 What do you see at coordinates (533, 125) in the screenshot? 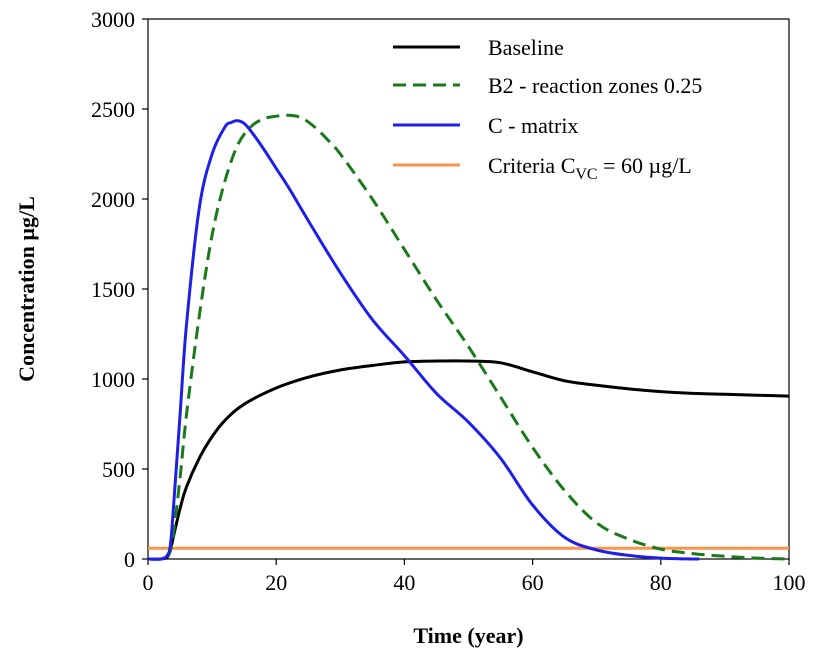
I see `legend-label-c-matrix: C - matrix` at bounding box center [533, 125].